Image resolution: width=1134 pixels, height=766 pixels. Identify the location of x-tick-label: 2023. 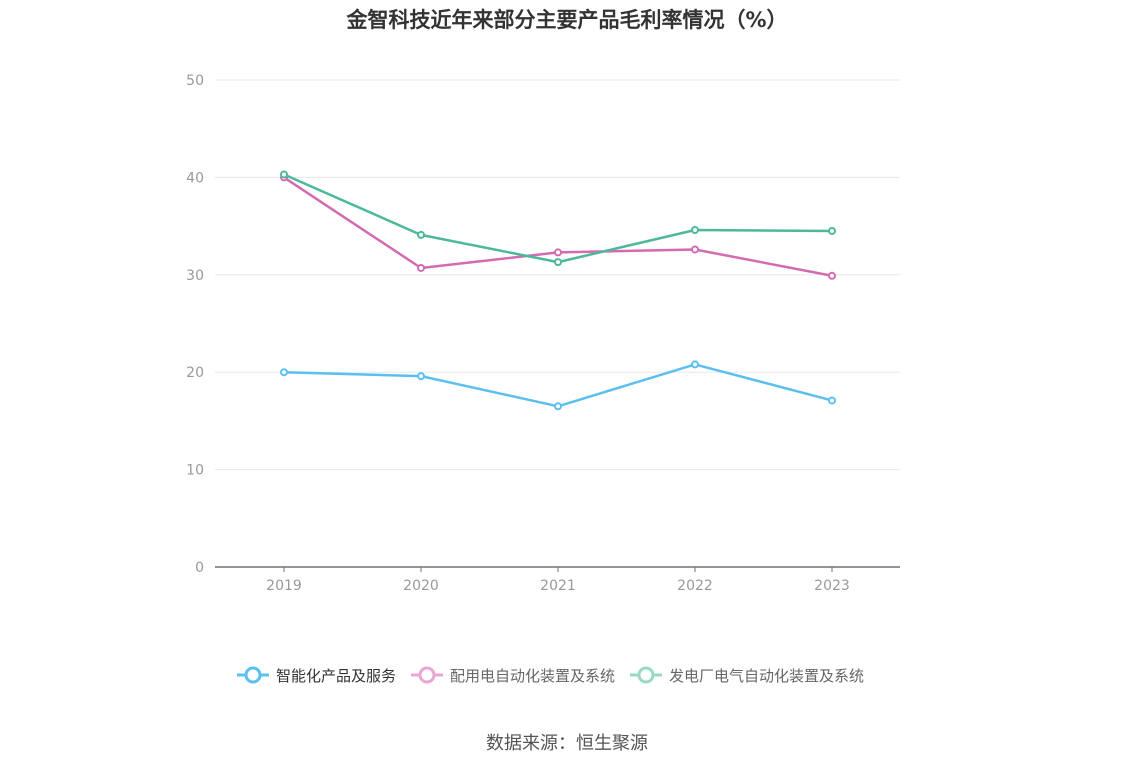
(832, 586).